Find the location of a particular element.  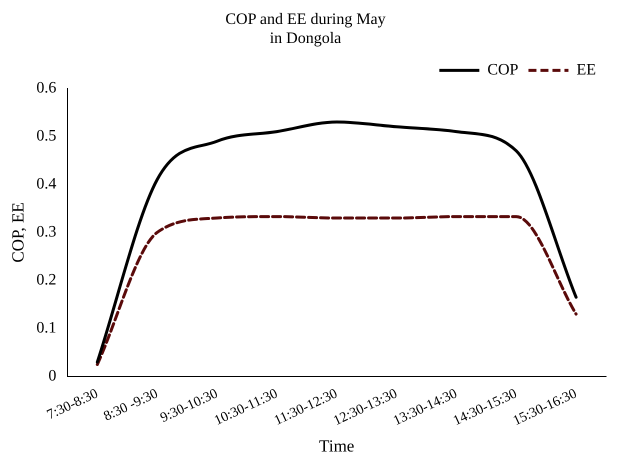

y-tick-label: 0.4 is located at coordinates (46, 184).